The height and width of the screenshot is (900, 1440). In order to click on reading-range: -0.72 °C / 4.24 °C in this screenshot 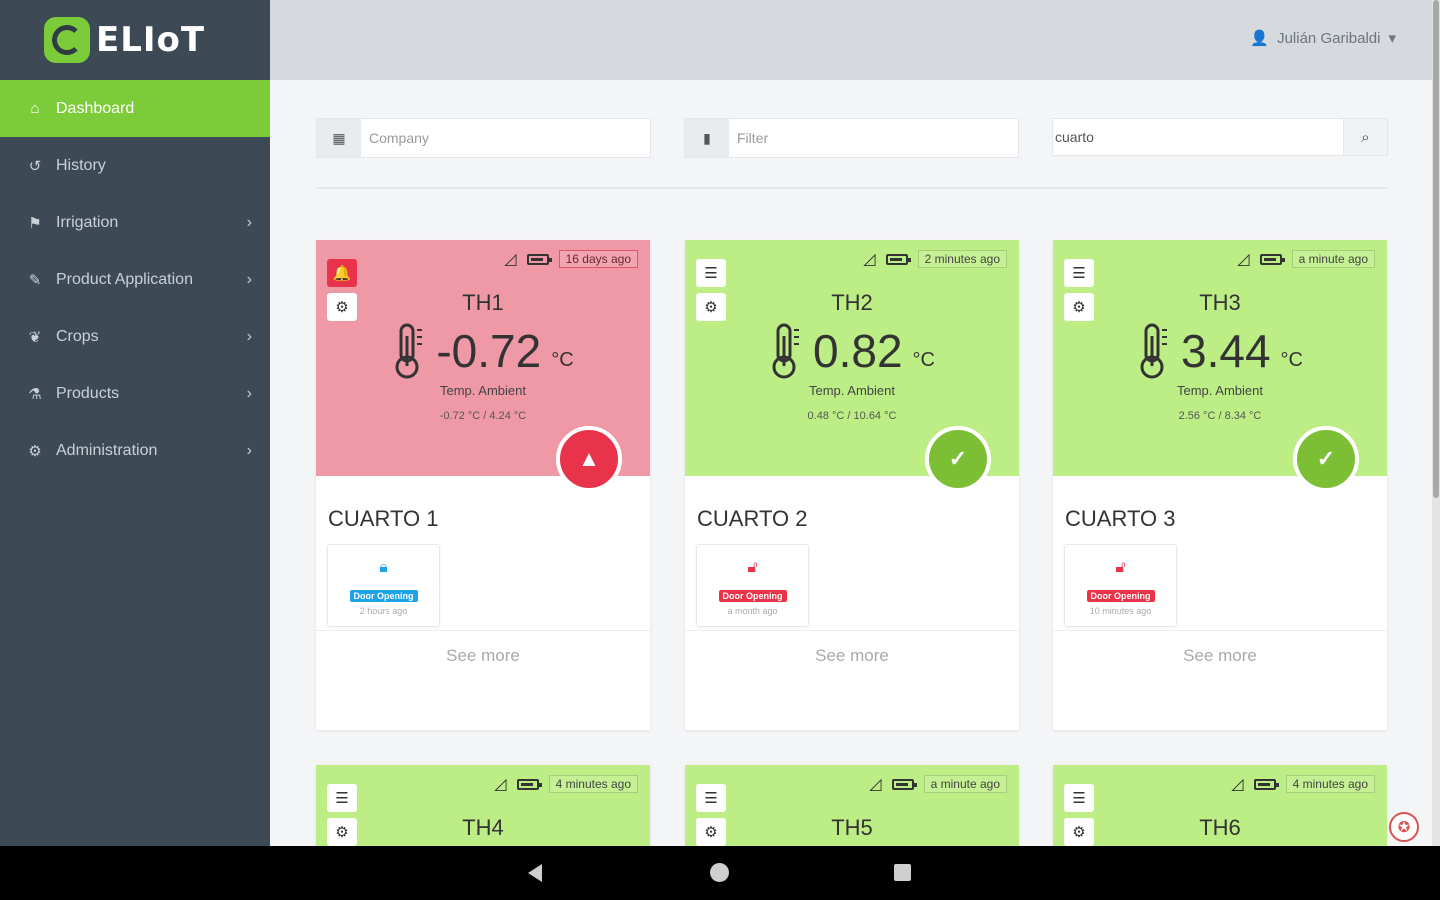, I will do `click(483, 416)`.